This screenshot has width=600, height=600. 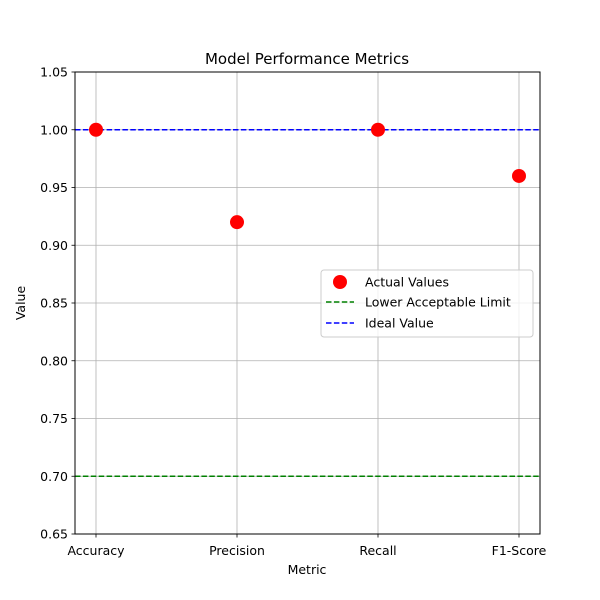 I want to click on y-tick-label: 0.95, so click(x=54, y=187).